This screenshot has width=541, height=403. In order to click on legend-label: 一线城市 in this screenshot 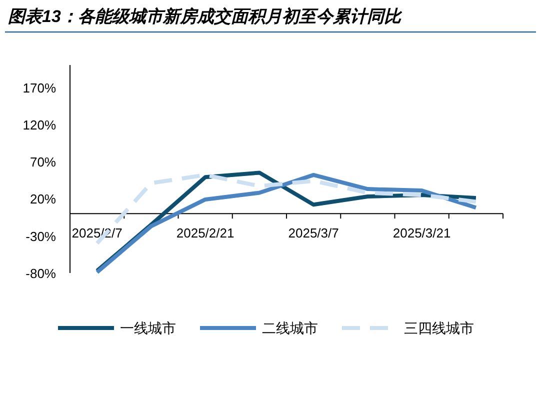, I will do `click(148, 328)`.